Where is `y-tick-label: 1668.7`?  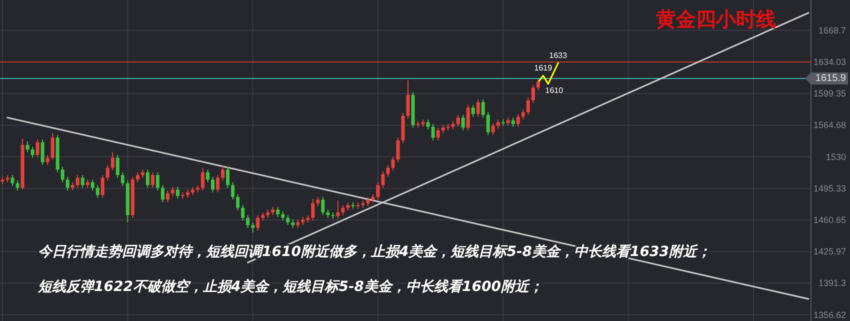
y-tick-label: 1668.7 is located at coordinates (832, 30).